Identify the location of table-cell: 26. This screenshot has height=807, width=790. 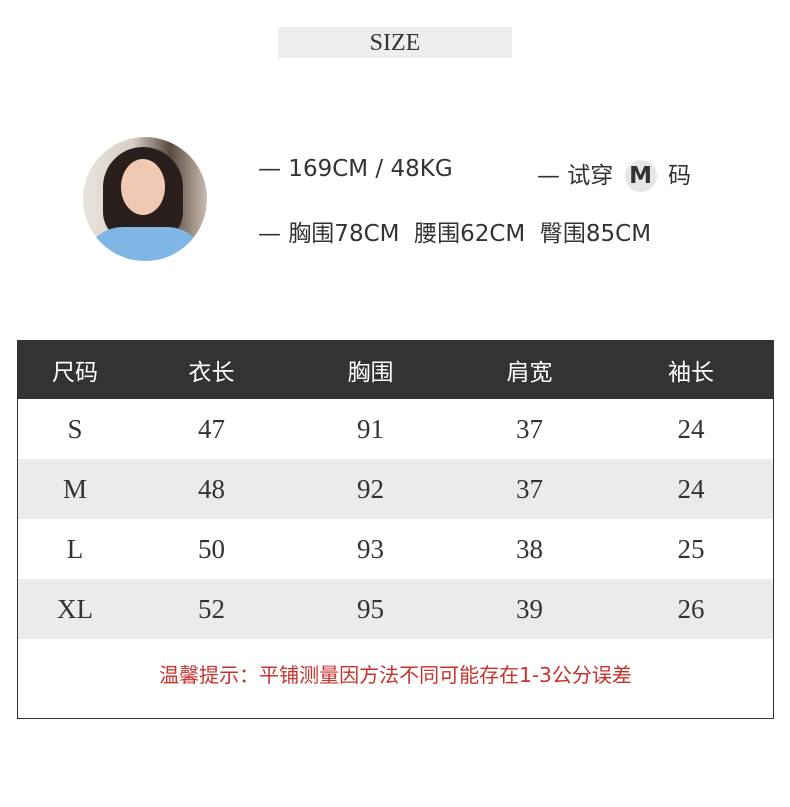
(691, 608).